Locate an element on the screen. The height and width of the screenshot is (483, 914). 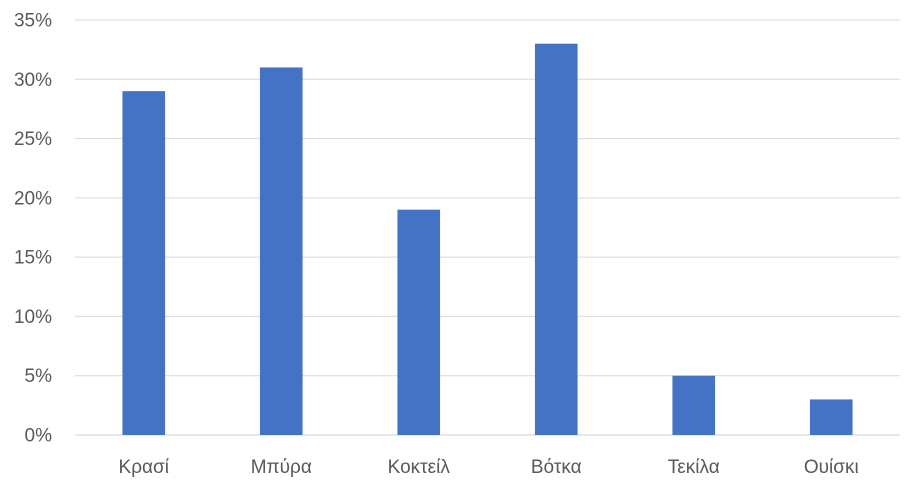
y-tick-label: 5% is located at coordinates (39, 376).